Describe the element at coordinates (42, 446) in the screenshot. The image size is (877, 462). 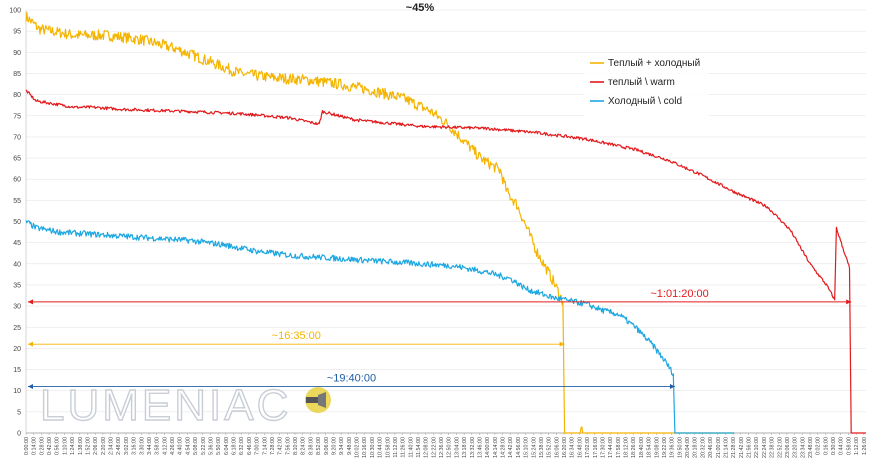
I see `x-tick-label: 0:28:00` at that location.